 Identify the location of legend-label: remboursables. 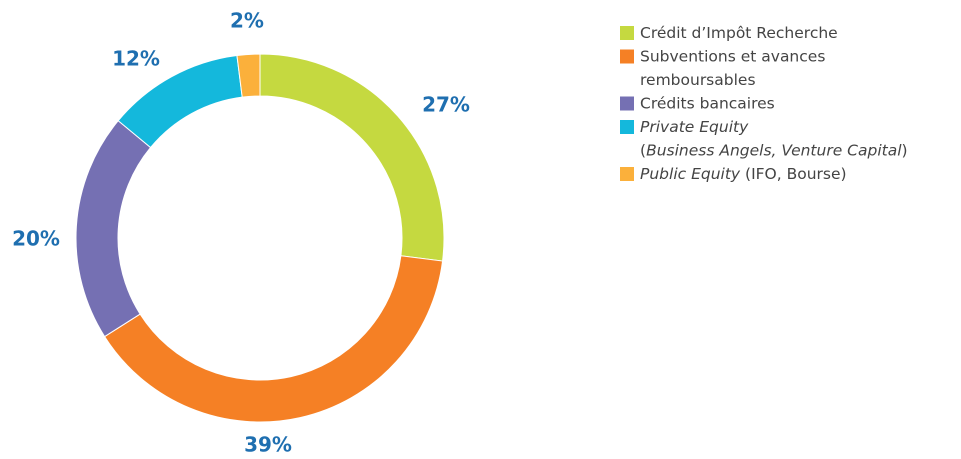
(698, 80).